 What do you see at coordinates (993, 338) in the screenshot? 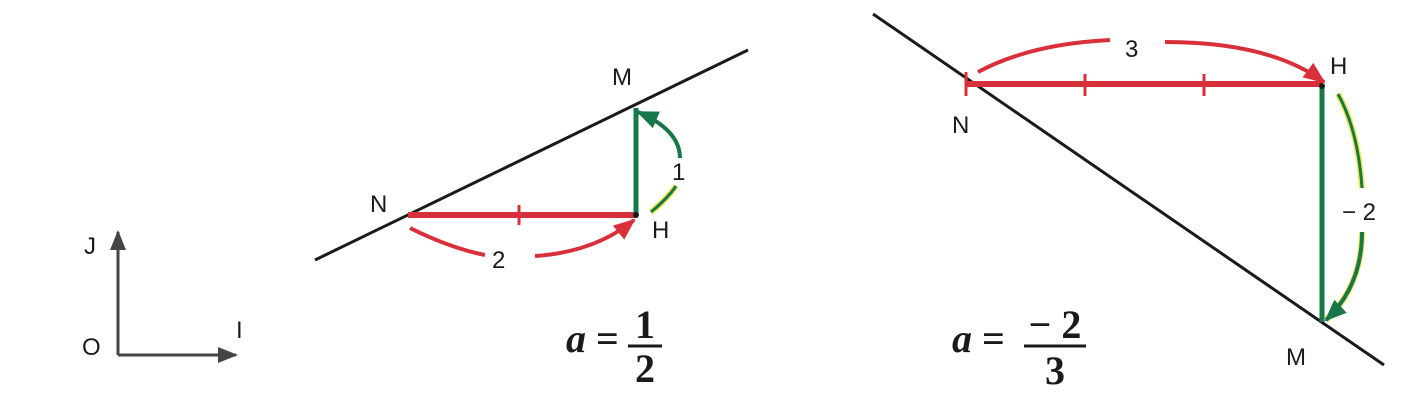
I see `slope-equals-negative: =` at bounding box center [993, 338].